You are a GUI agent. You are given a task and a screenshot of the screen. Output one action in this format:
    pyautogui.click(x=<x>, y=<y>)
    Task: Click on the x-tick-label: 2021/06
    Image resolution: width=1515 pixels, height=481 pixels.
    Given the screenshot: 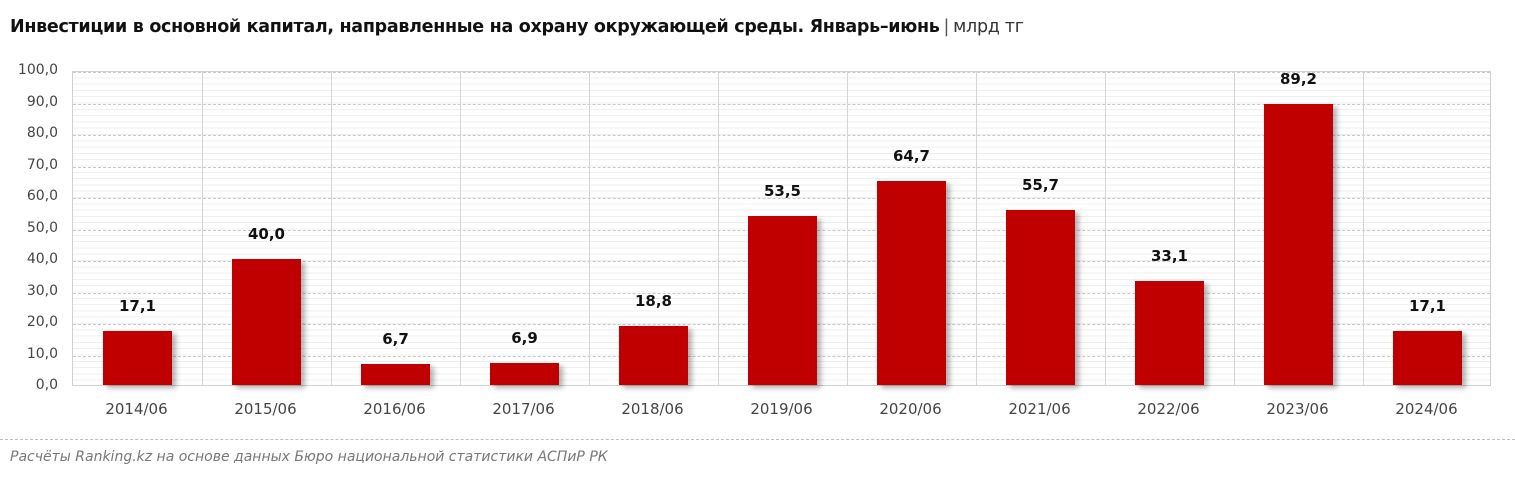 What is the action you would take?
    pyautogui.click(x=1039, y=409)
    